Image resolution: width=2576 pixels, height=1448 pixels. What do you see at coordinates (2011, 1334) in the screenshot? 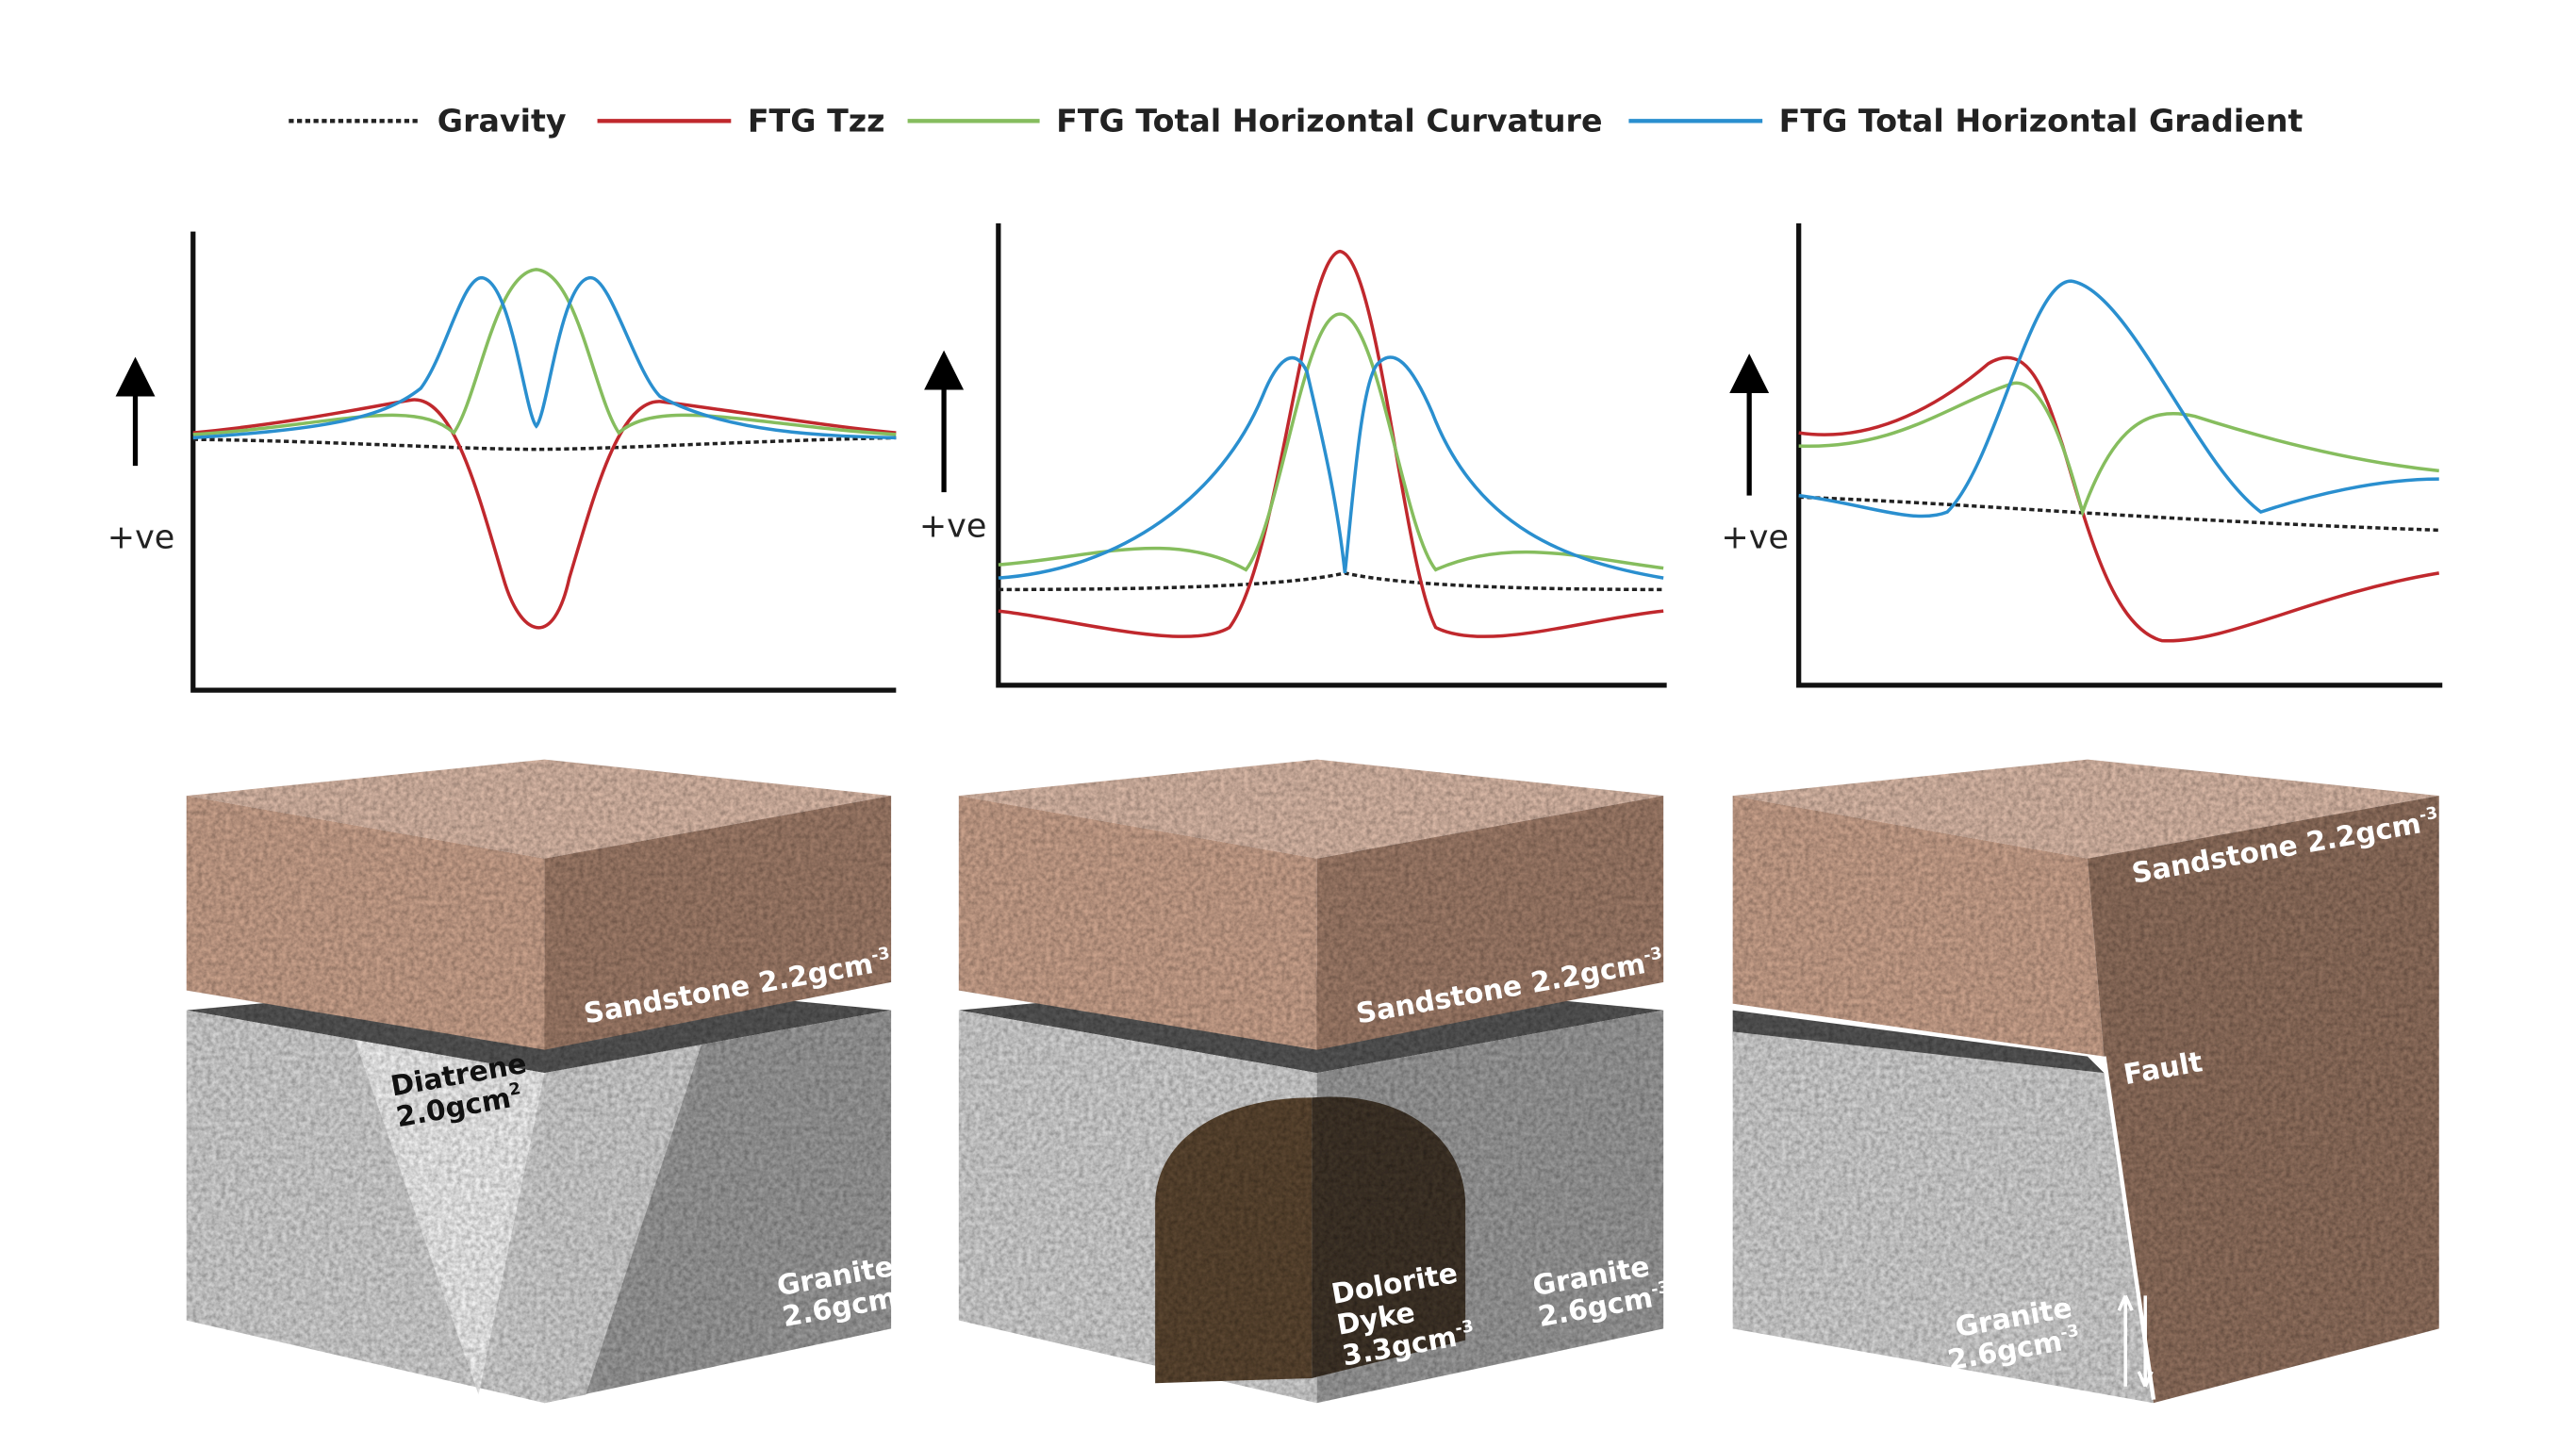
I see `layer-label: Granite2.6gcm-3` at bounding box center [2011, 1334].